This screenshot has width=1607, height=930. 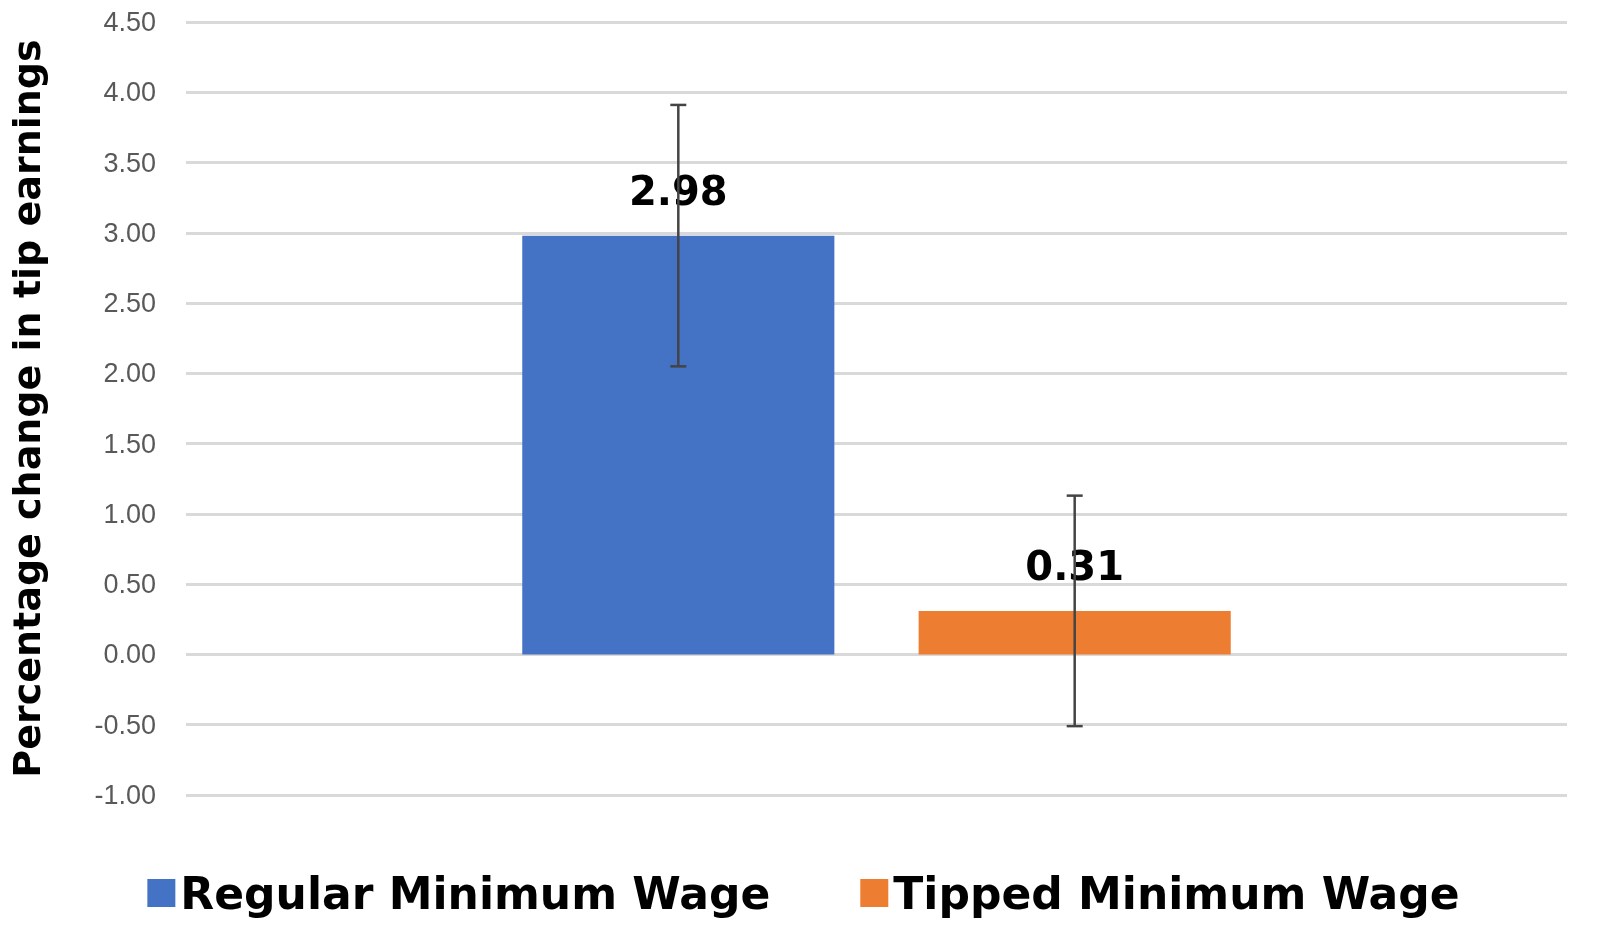 I want to click on y-axis-title: Percentage change in tip earnings, so click(x=27, y=408).